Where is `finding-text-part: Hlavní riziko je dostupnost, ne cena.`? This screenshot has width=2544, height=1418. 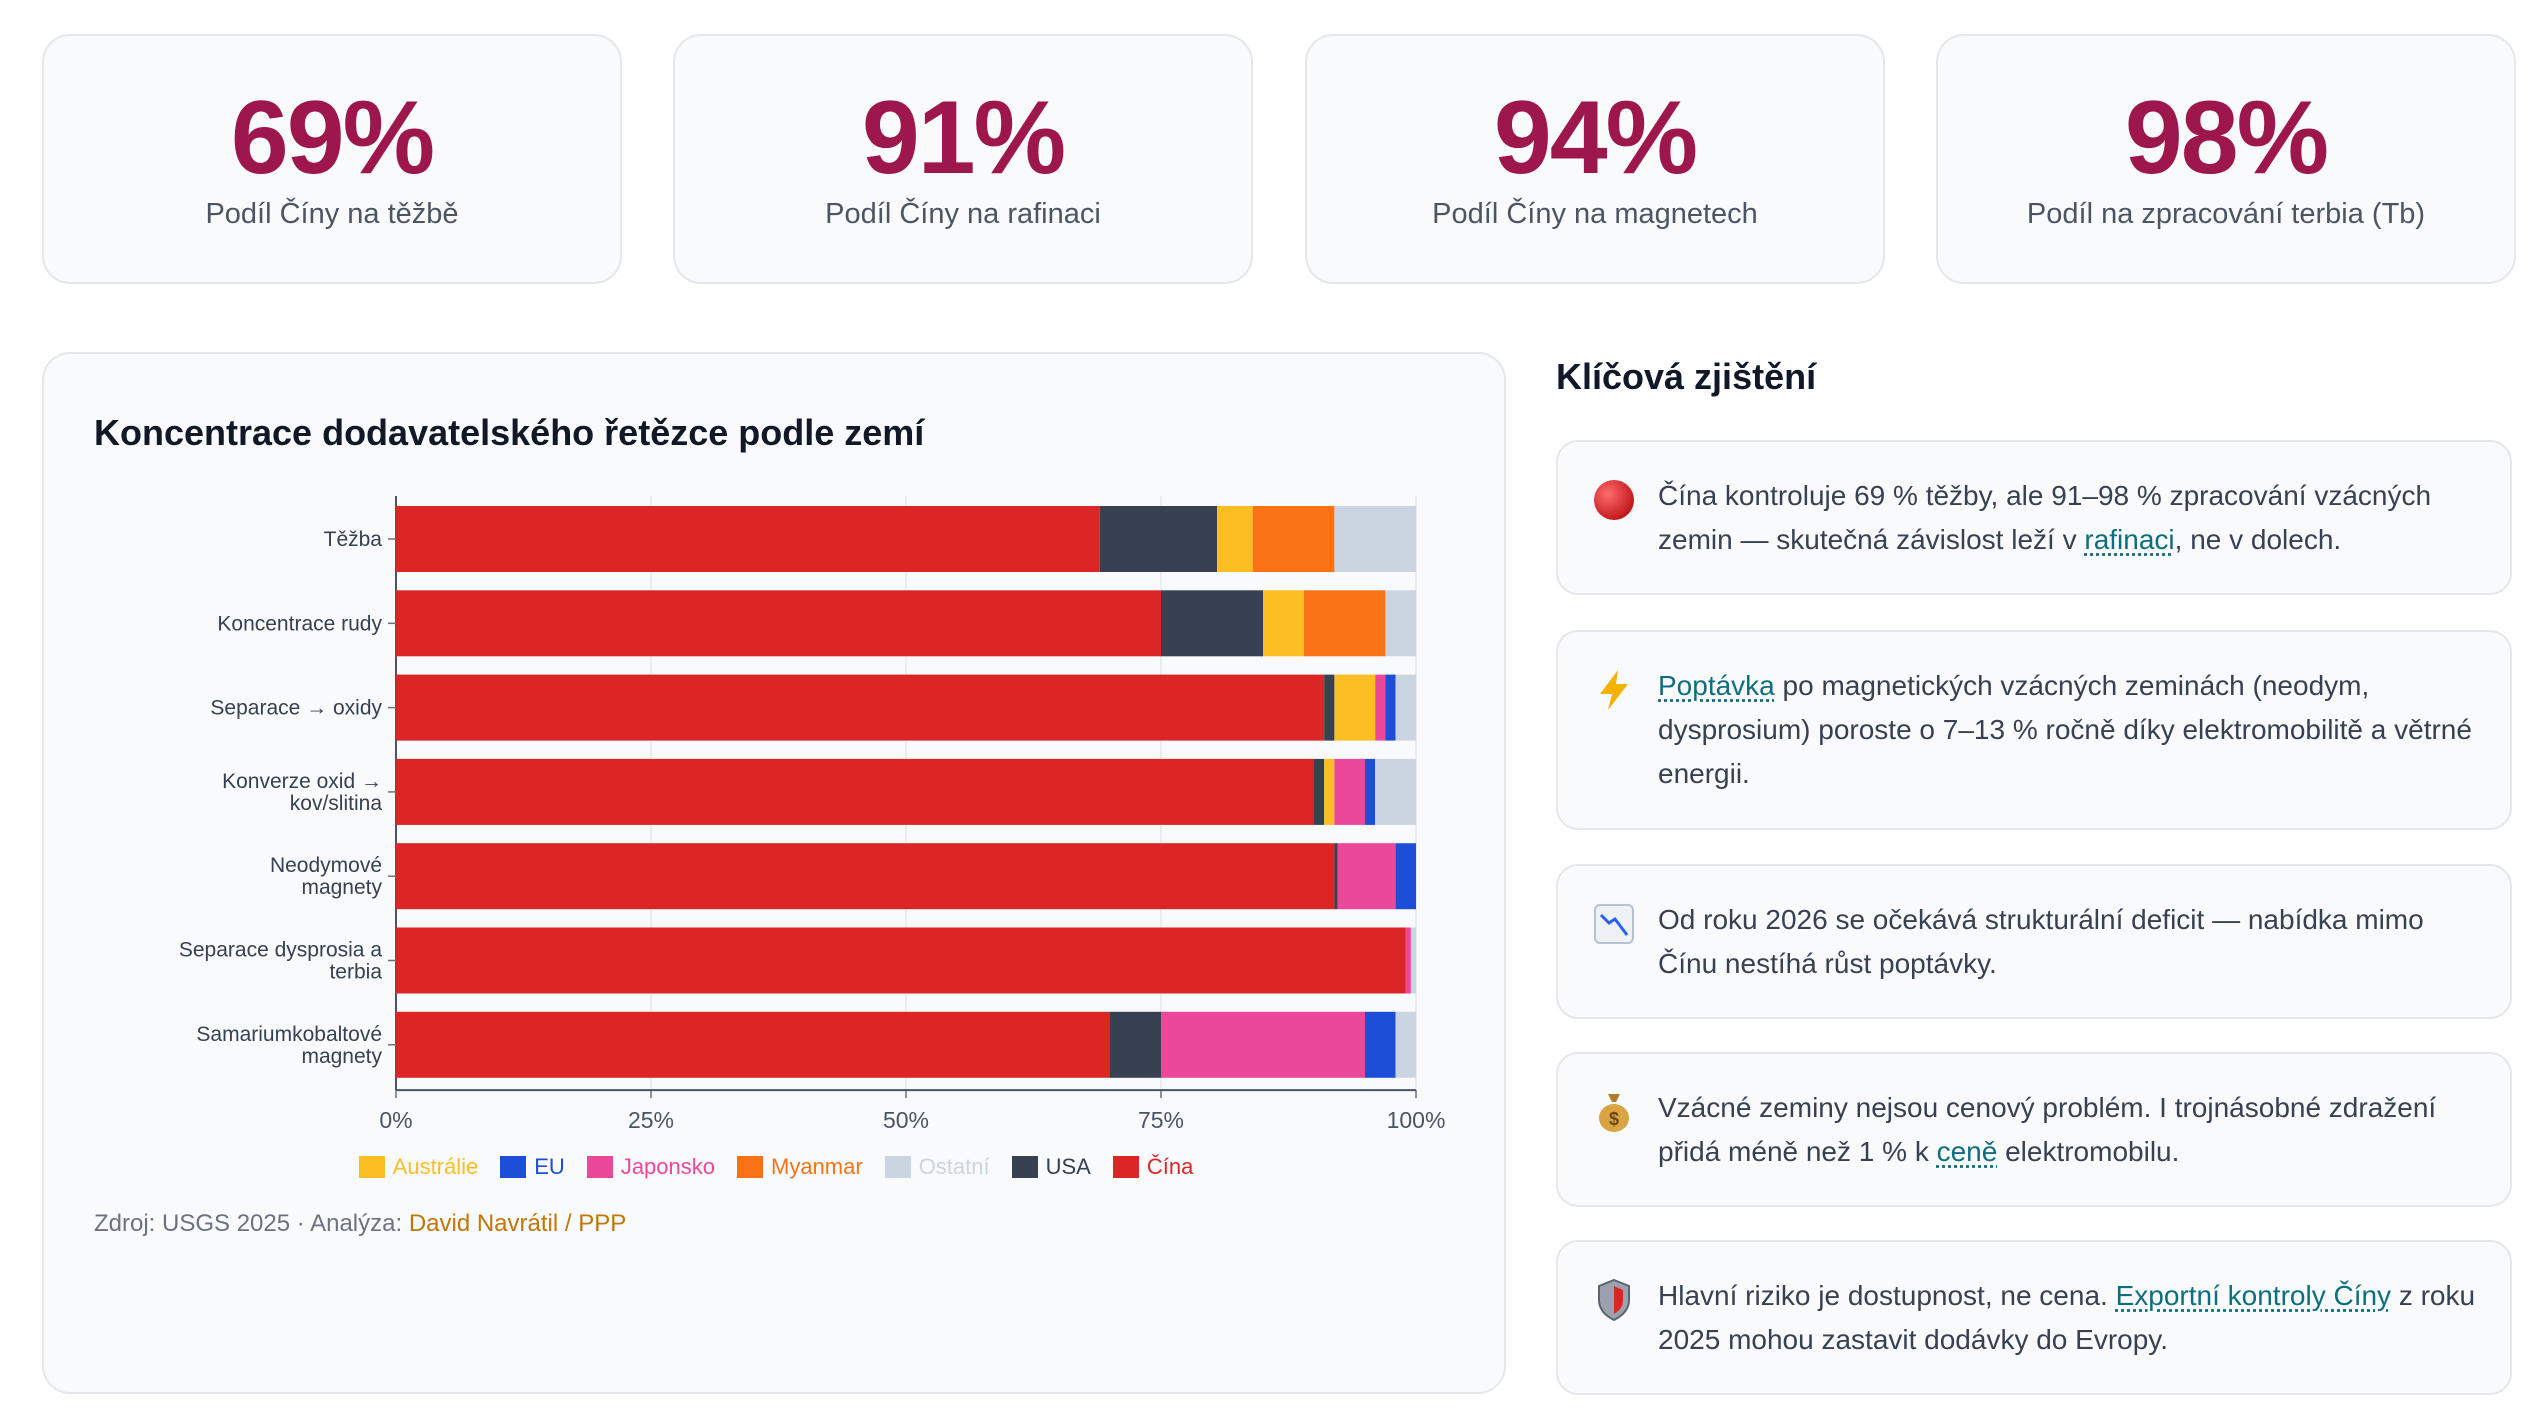
finding-text-part: Hlavní riziko je dostupnost, ne cena. is located at coordinates (1887, 1295).